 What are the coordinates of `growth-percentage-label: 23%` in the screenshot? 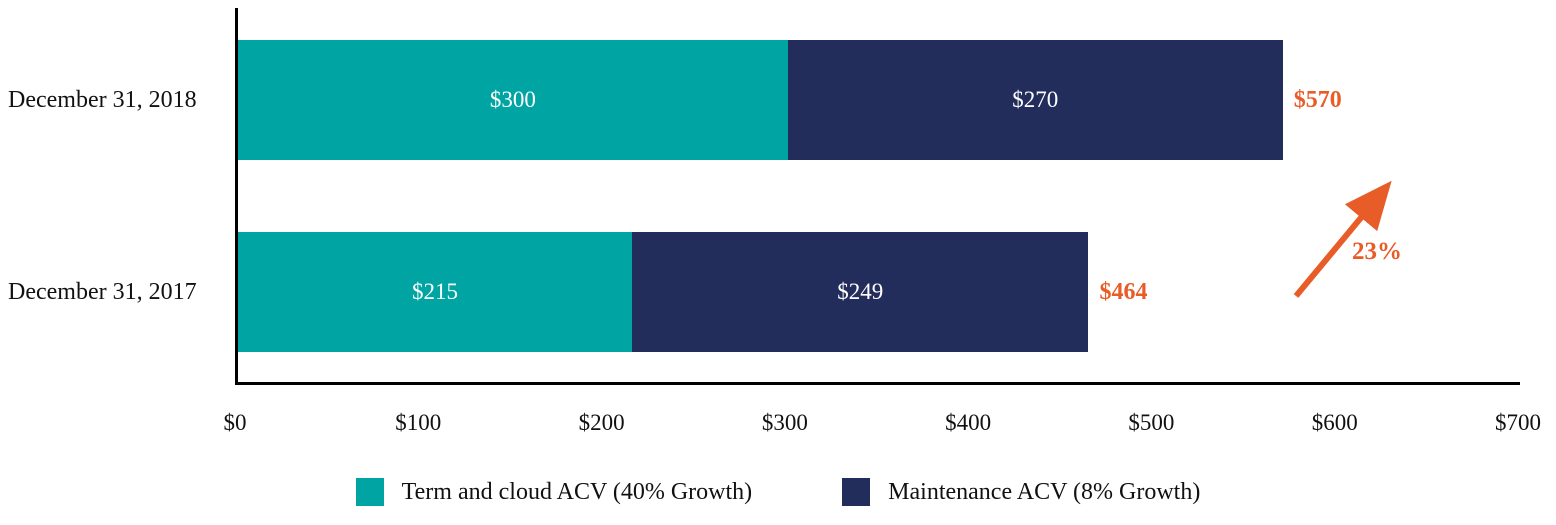 It's located at (1377, 251).